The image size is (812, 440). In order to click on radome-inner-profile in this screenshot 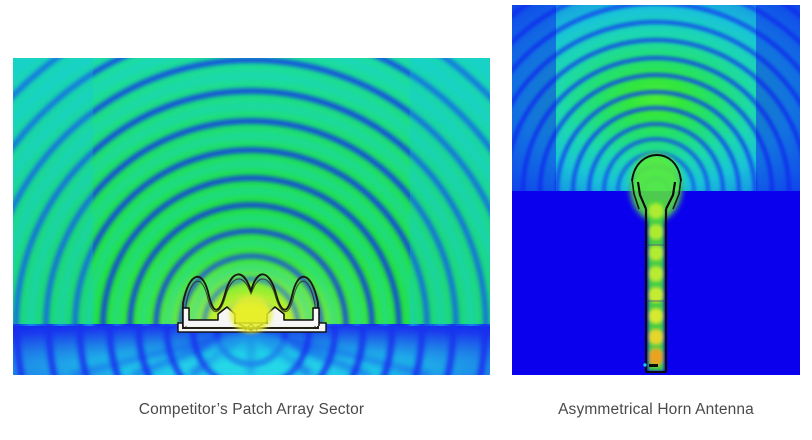, I will do `click(250, 303)`.